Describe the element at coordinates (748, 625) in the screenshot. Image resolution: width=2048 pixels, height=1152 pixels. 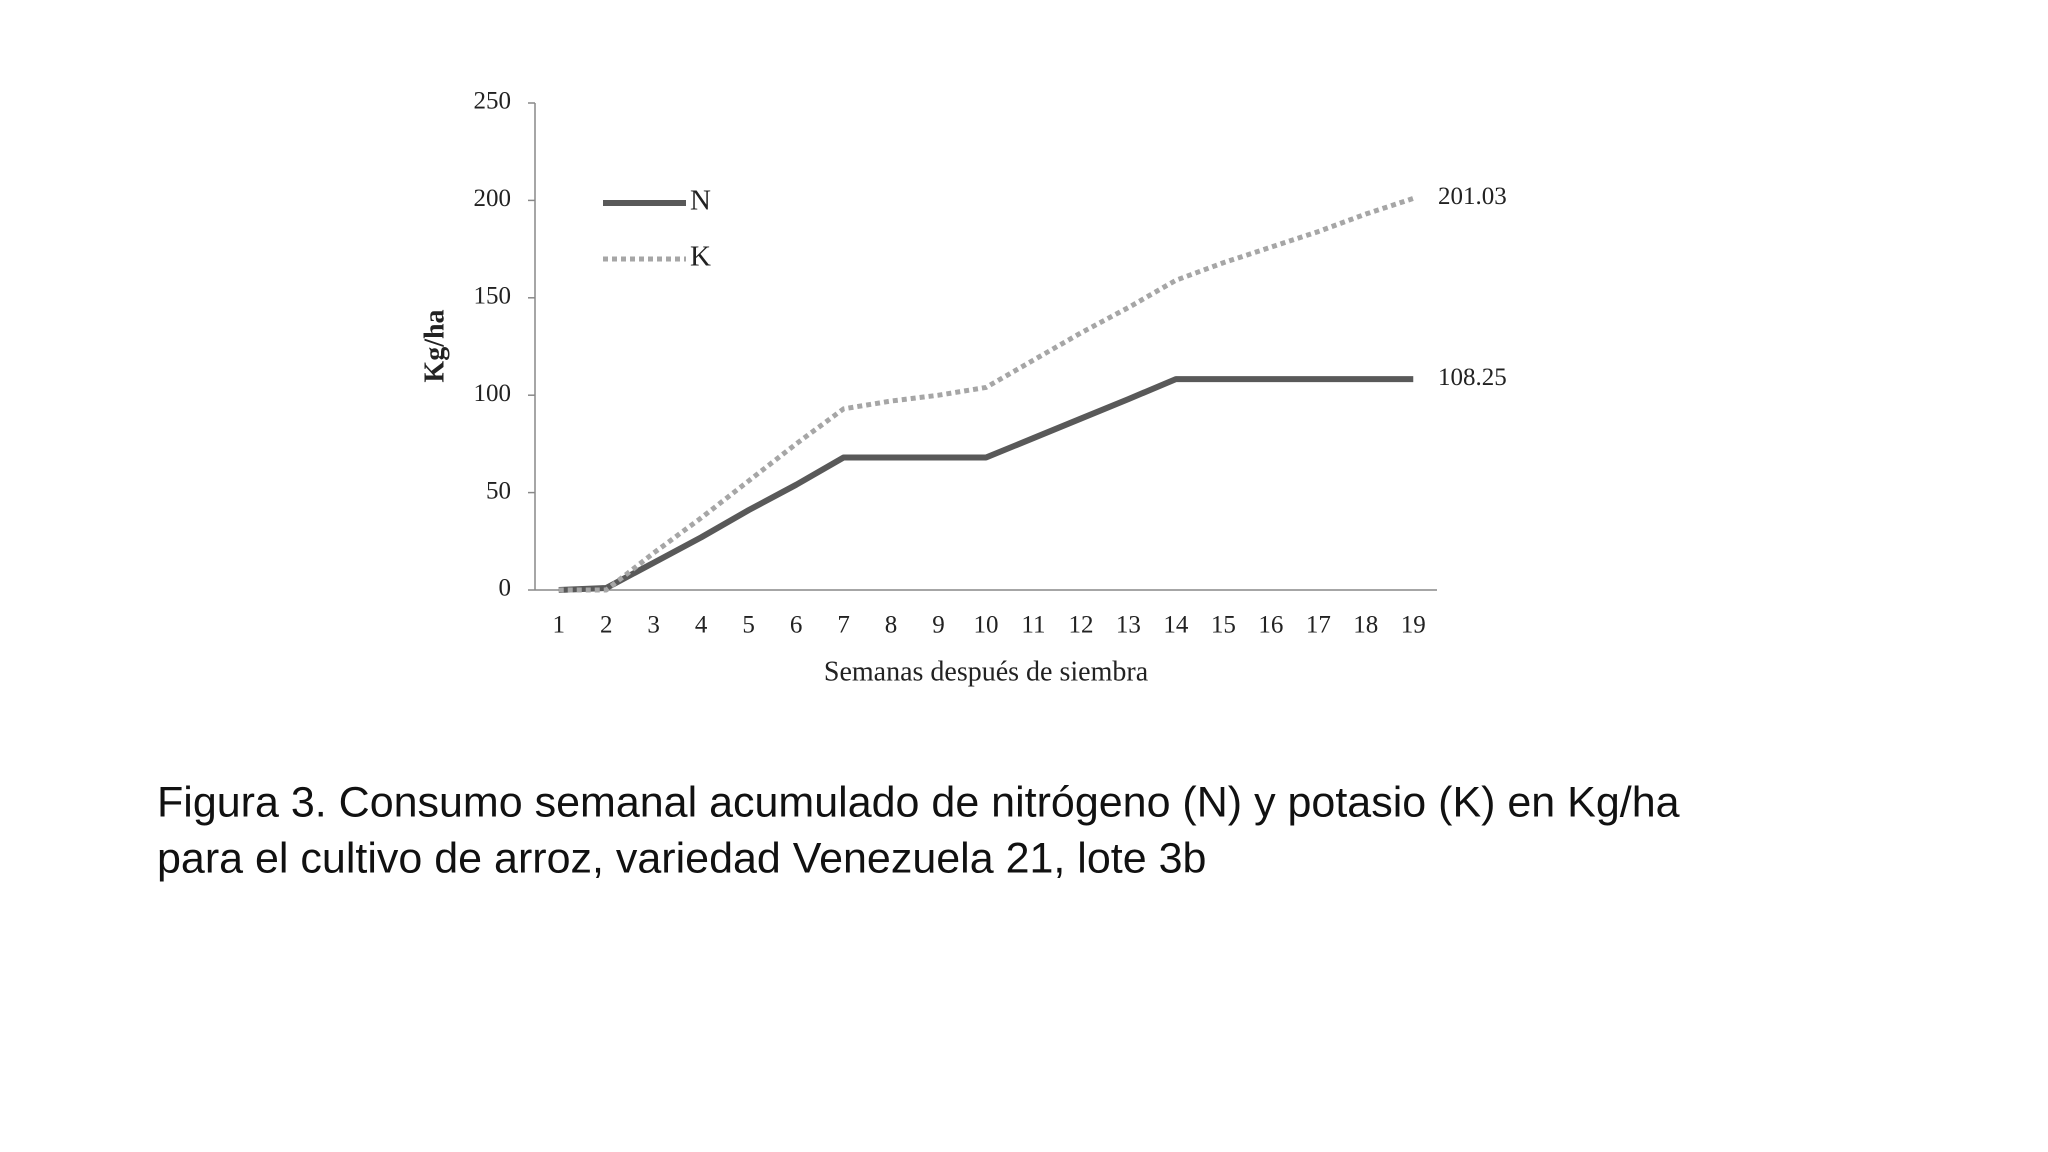
I see `x-tick-label: 5` at that location.